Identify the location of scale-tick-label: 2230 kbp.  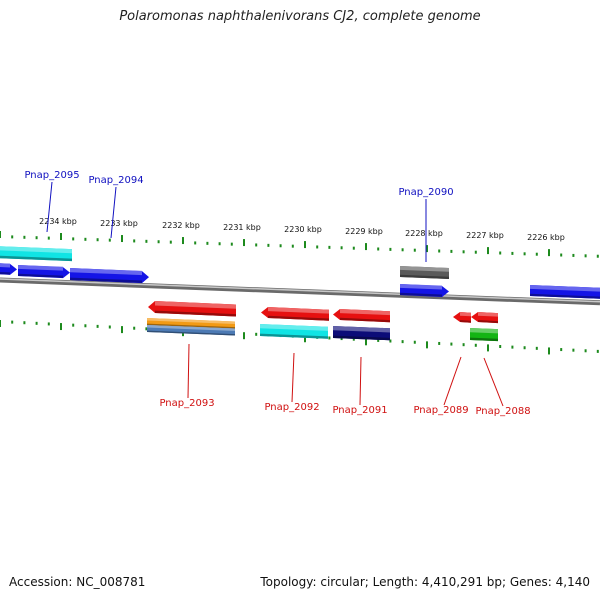
(303, 229).